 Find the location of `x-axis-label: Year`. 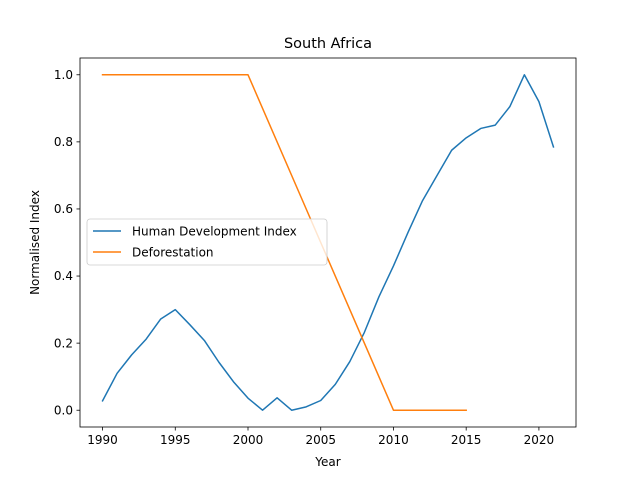

x-axis-label: Year is located at coordinates (327, 462).